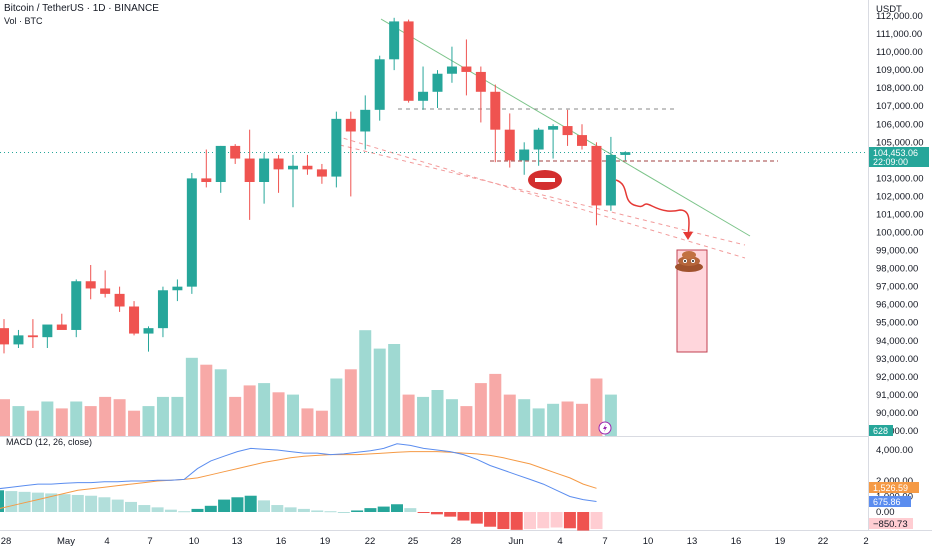 Image resolution: width=932 pixels, height=550 pixels. I want to click on price-tick-label: 100,000.00, so click(900, 233).